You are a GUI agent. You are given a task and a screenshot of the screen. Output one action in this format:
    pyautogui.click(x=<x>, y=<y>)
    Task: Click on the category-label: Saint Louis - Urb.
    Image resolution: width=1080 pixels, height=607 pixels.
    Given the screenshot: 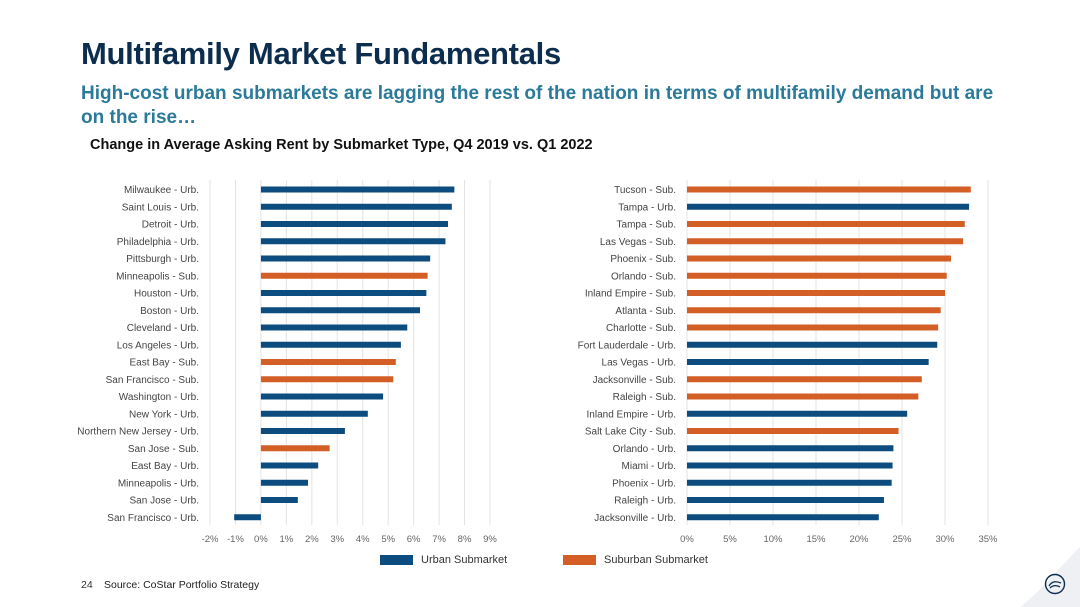 What is the action you would take?
    pyautogui.click(x=160, y=207)
    